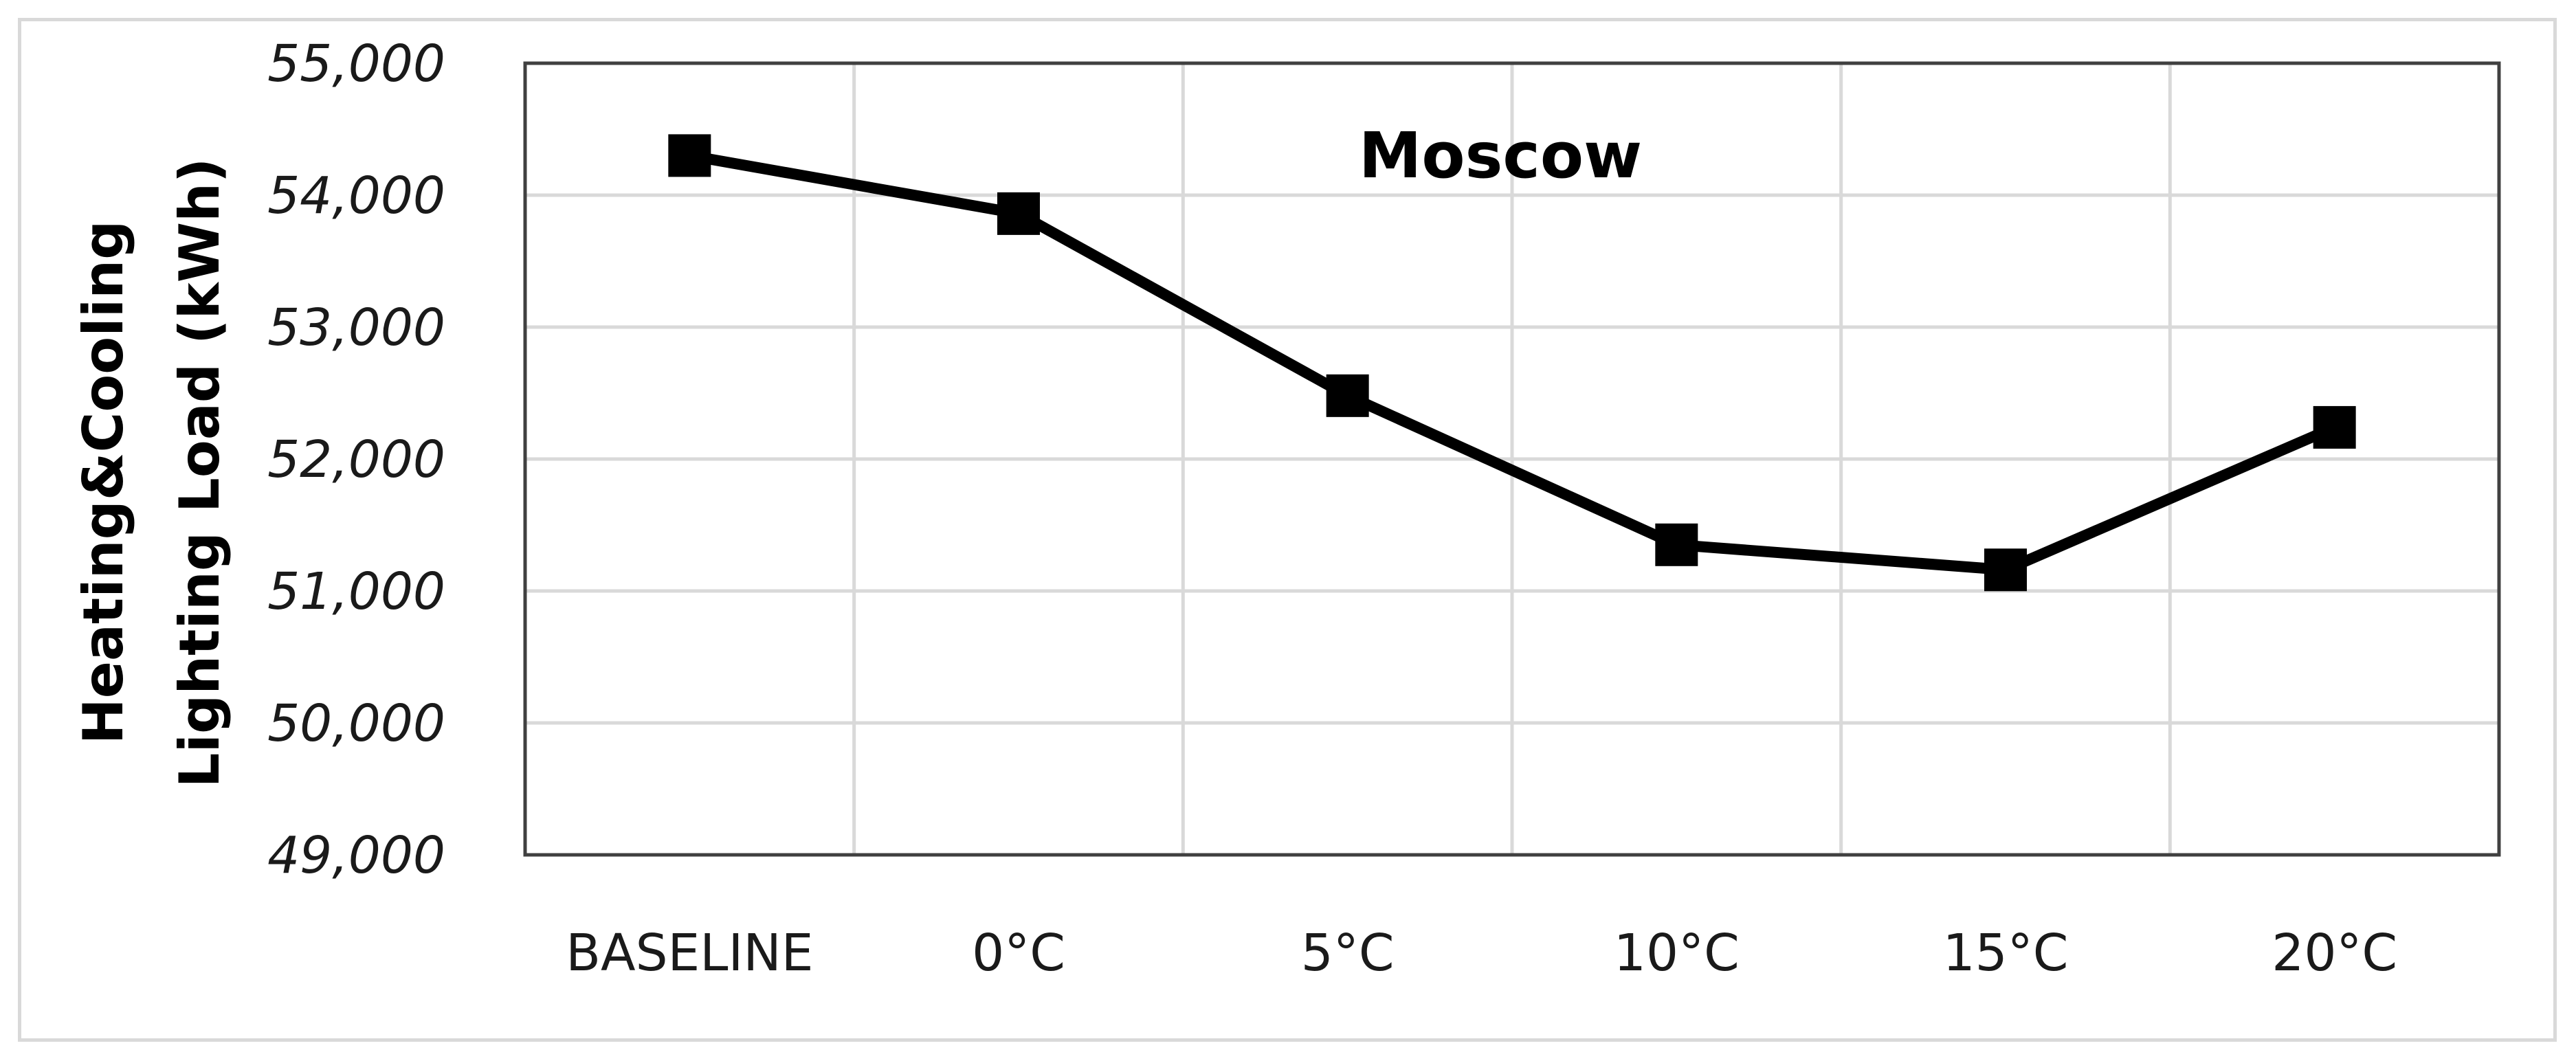 This screenshot has width=2576, height=1061. I want to click on y-tick-label: 54,000, so click(356, 195).